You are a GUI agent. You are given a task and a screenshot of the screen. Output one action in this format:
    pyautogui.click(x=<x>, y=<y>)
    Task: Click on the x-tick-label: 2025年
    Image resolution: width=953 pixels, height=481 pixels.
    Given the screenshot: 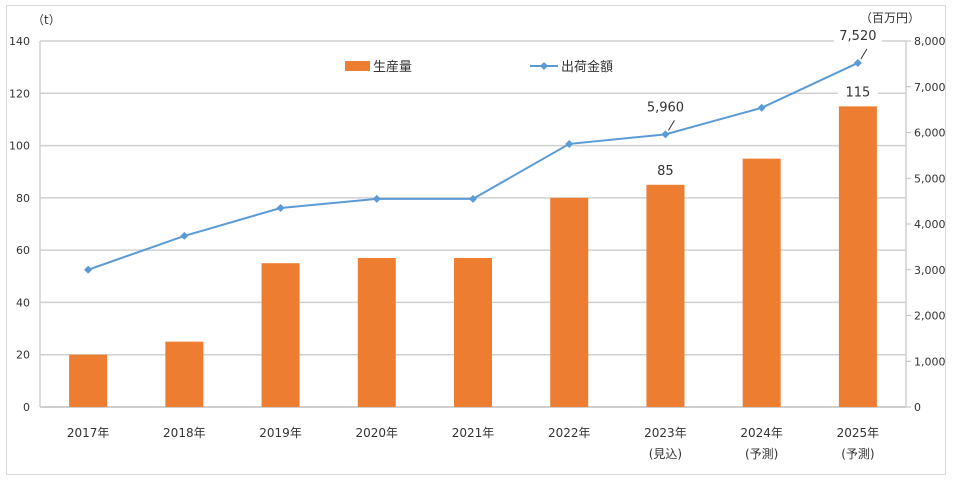 What is the action you would take?
    pyautogui.click(x=858, y=433)
    